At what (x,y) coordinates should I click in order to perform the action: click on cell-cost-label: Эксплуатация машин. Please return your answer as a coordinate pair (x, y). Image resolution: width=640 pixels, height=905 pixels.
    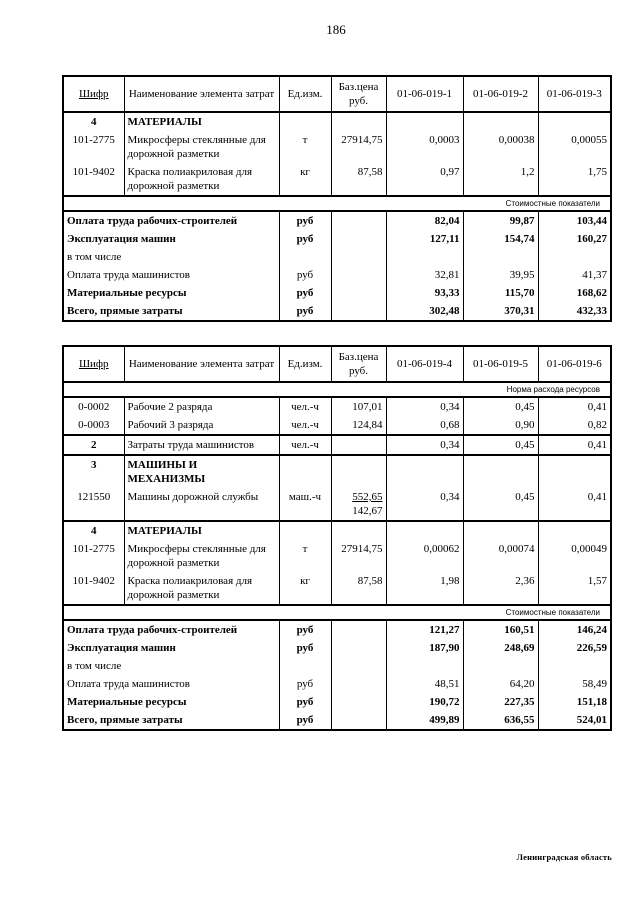
    Looking at the image, I should click on (121, 239).